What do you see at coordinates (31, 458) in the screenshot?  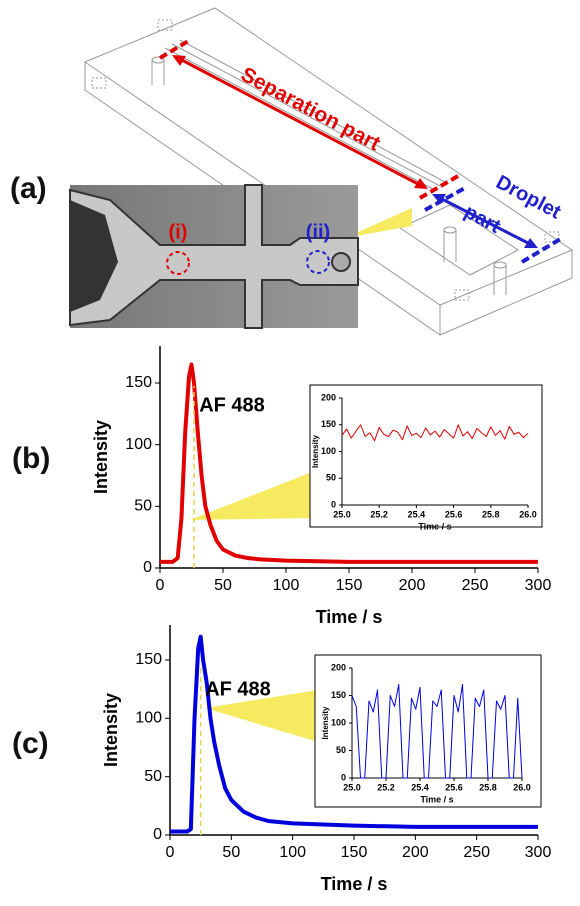 I see `panel-label: (b)` at bounding box center [31, 458].